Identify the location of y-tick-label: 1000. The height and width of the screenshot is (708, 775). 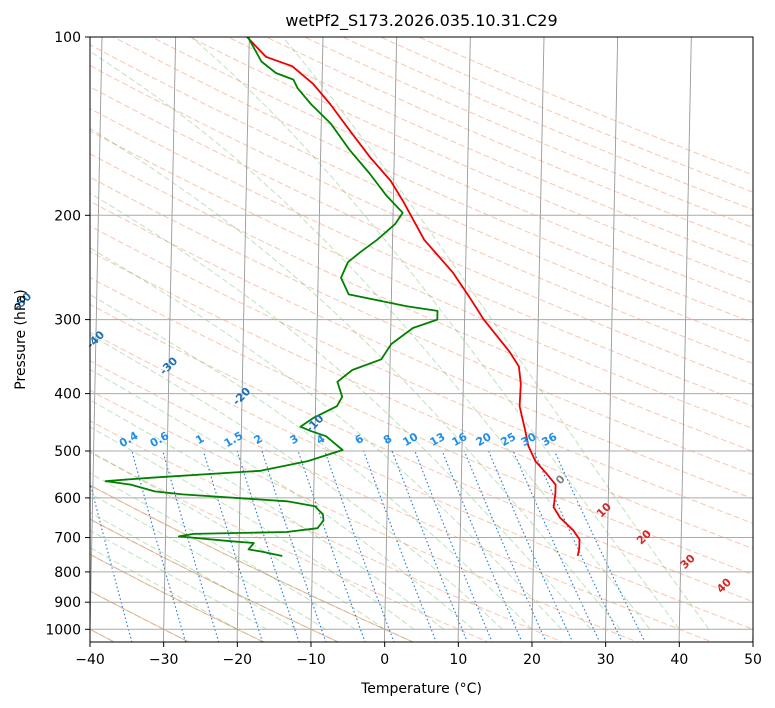
(63, 630).